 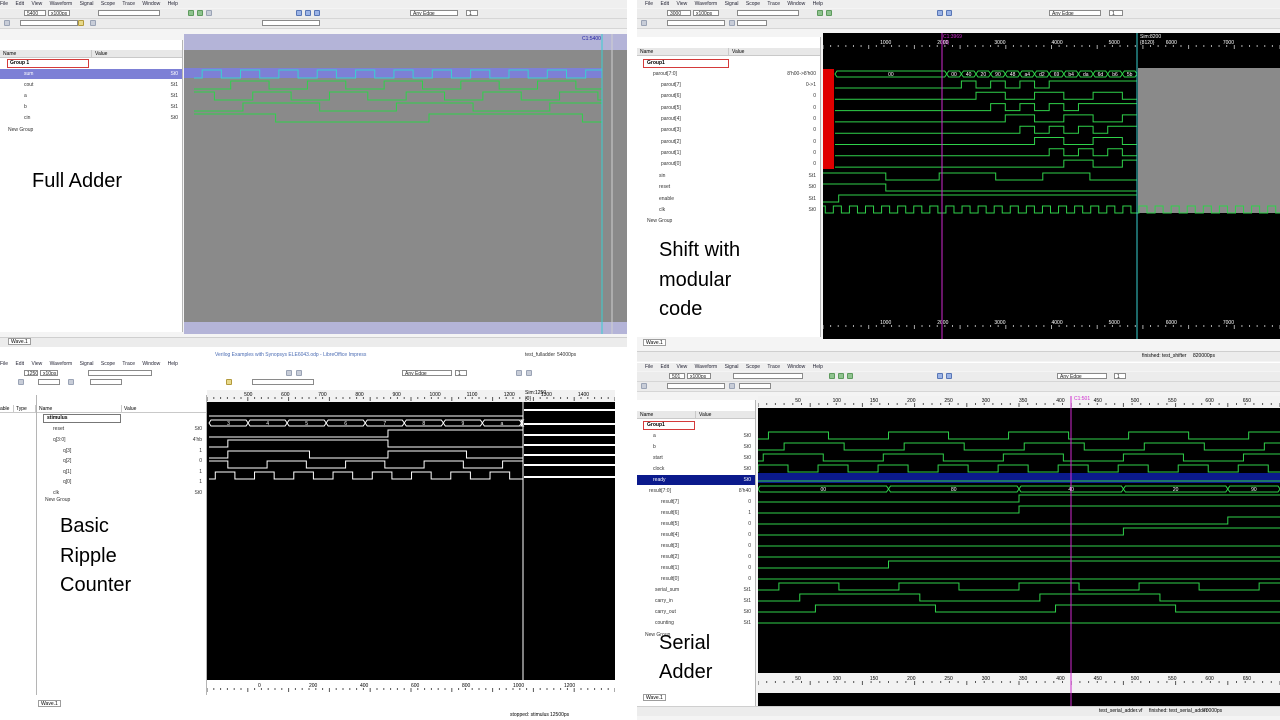 What do you see at coordinates (696, 601) in the screenshot?
I see `signal-row-carry_in: carry_in St1` at bounding box center [696, 601].